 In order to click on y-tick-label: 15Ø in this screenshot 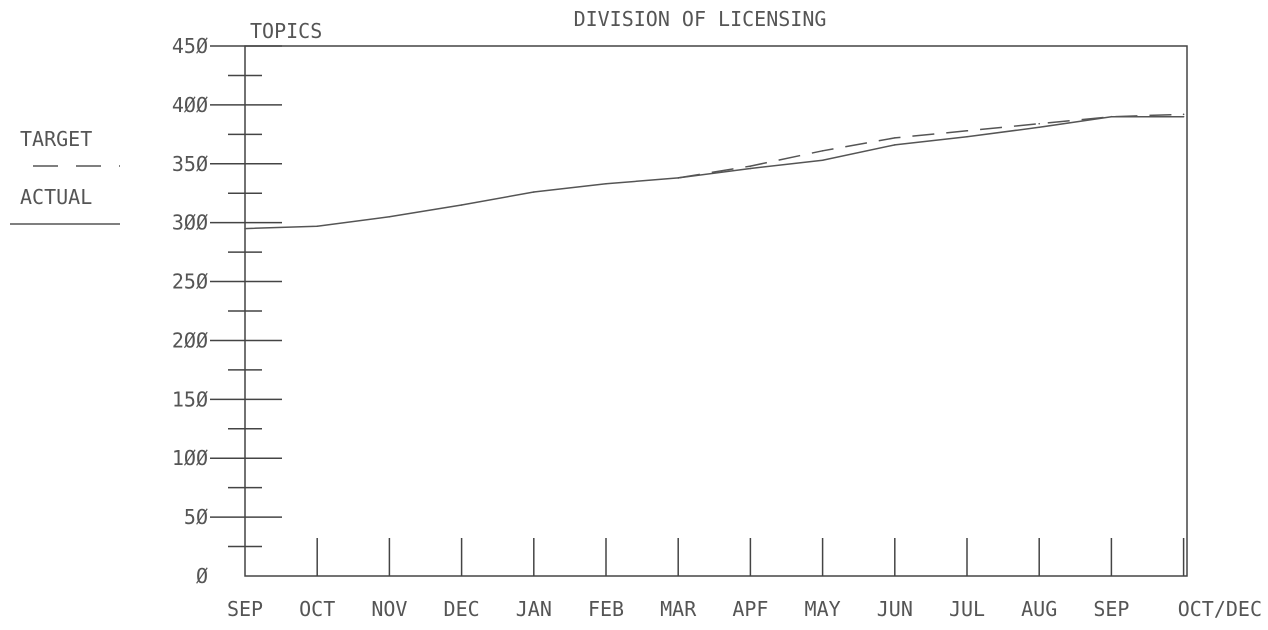, I will do `click(190, 399)`.